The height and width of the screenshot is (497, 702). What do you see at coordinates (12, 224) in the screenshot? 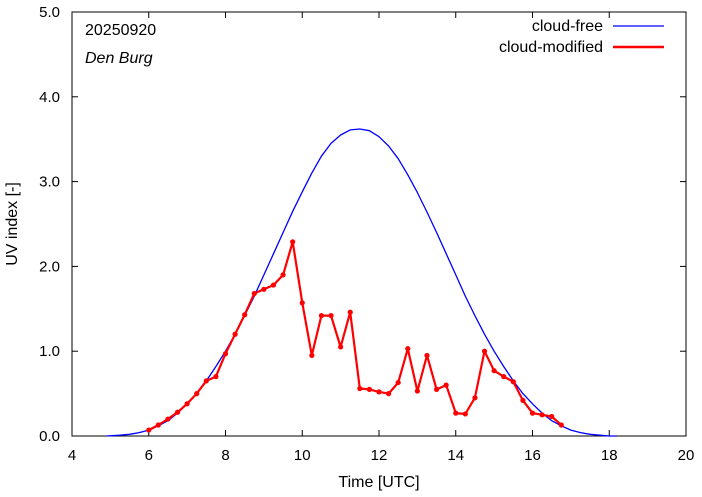
I see `y-axis-title: UV index [-]` at bounding box center [12, 224].